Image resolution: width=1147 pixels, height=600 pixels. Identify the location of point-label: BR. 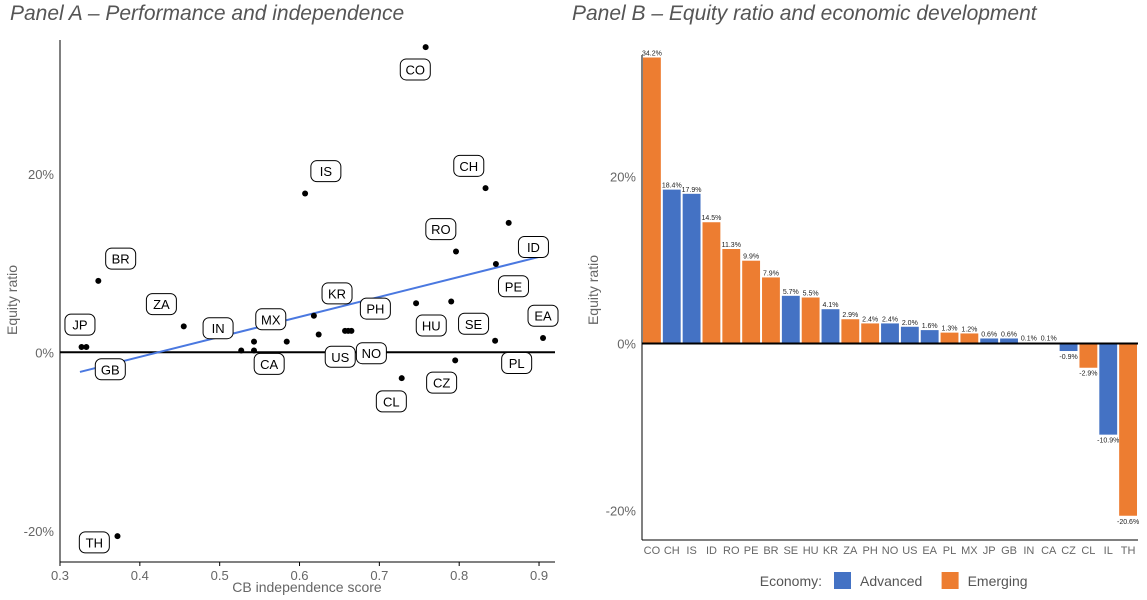
(121, 259).